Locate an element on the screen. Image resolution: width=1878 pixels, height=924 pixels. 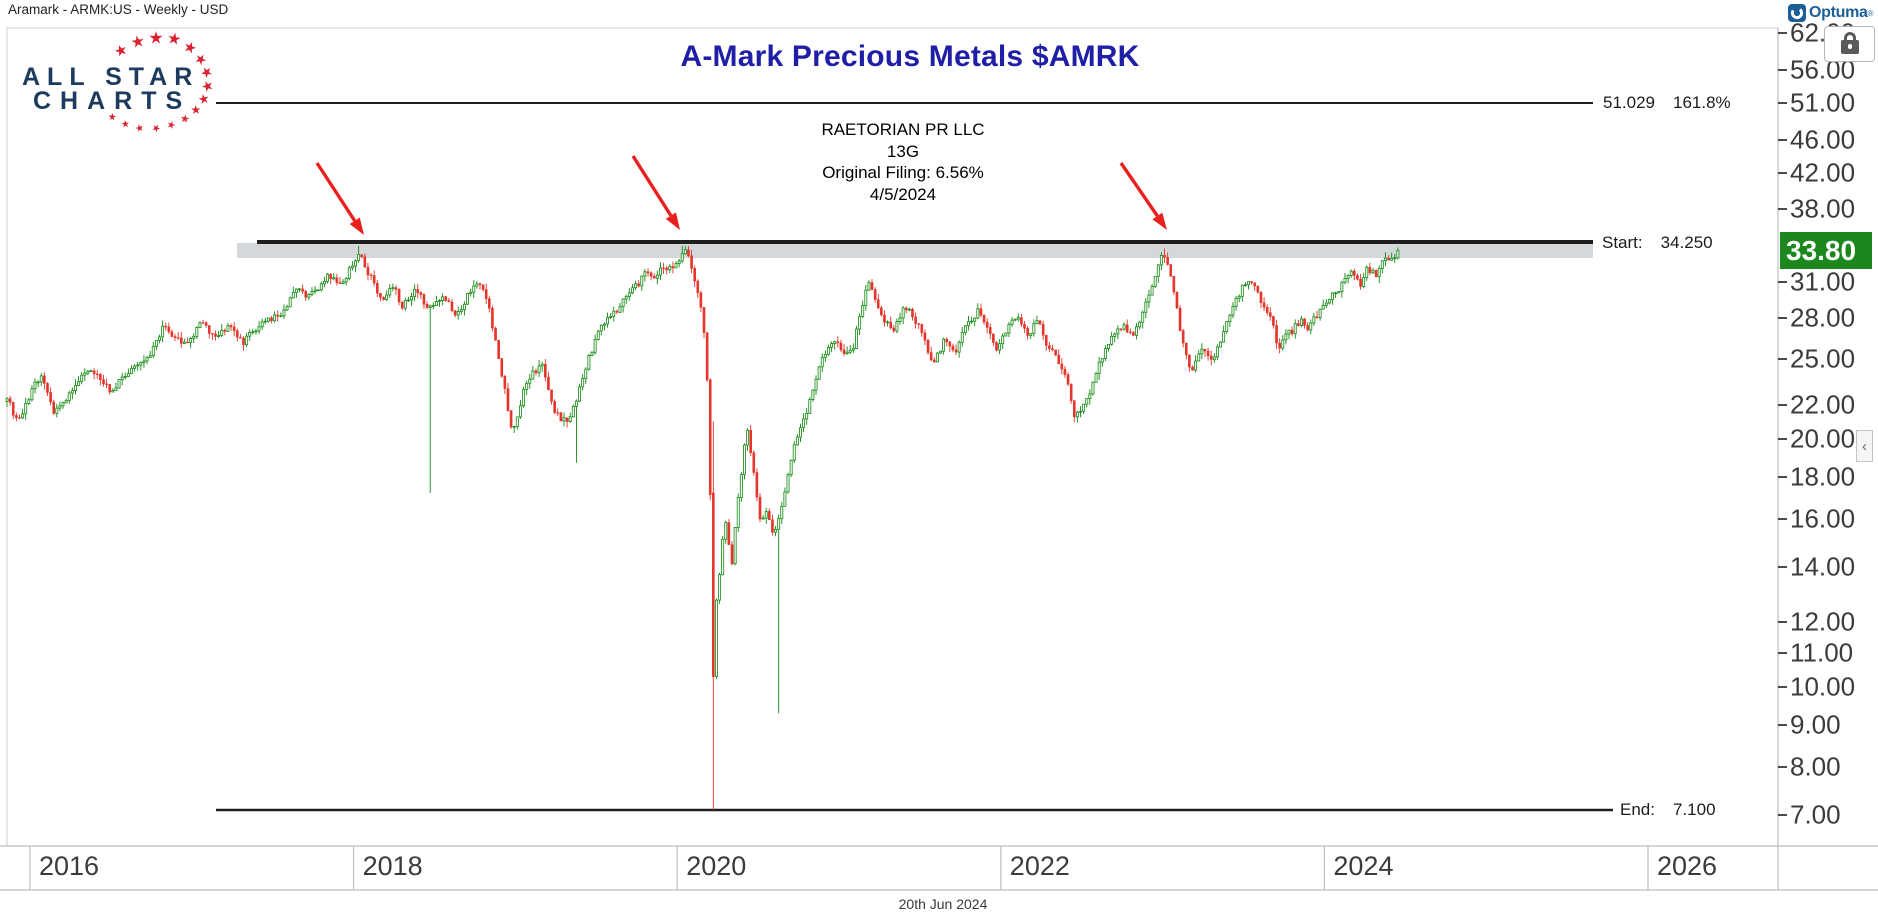
fib-pct: 161.8% is located at coordinates (1702, 102).